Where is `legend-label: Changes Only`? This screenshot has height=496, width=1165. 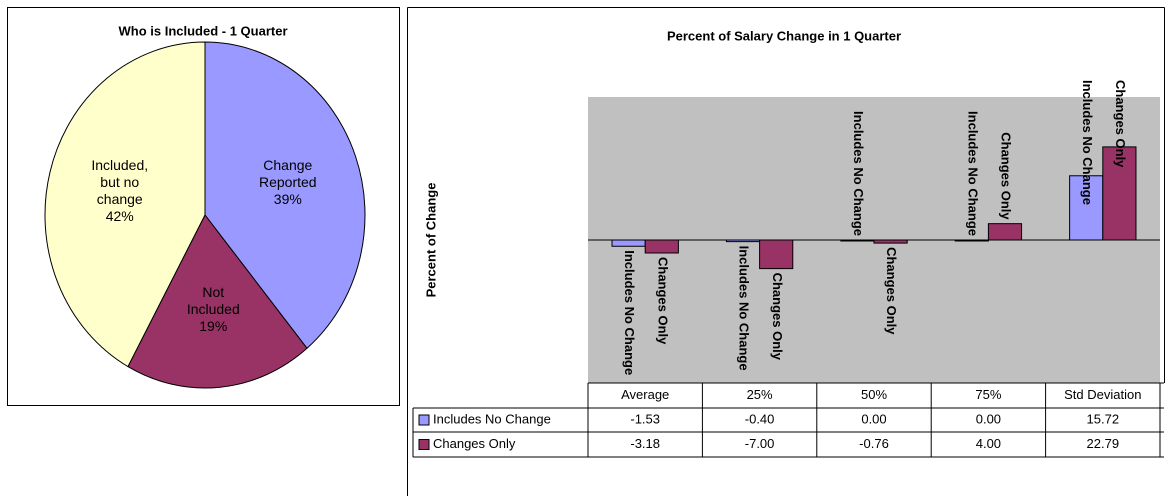
legend-label: Changes Only is located at coordinates (474, 443).